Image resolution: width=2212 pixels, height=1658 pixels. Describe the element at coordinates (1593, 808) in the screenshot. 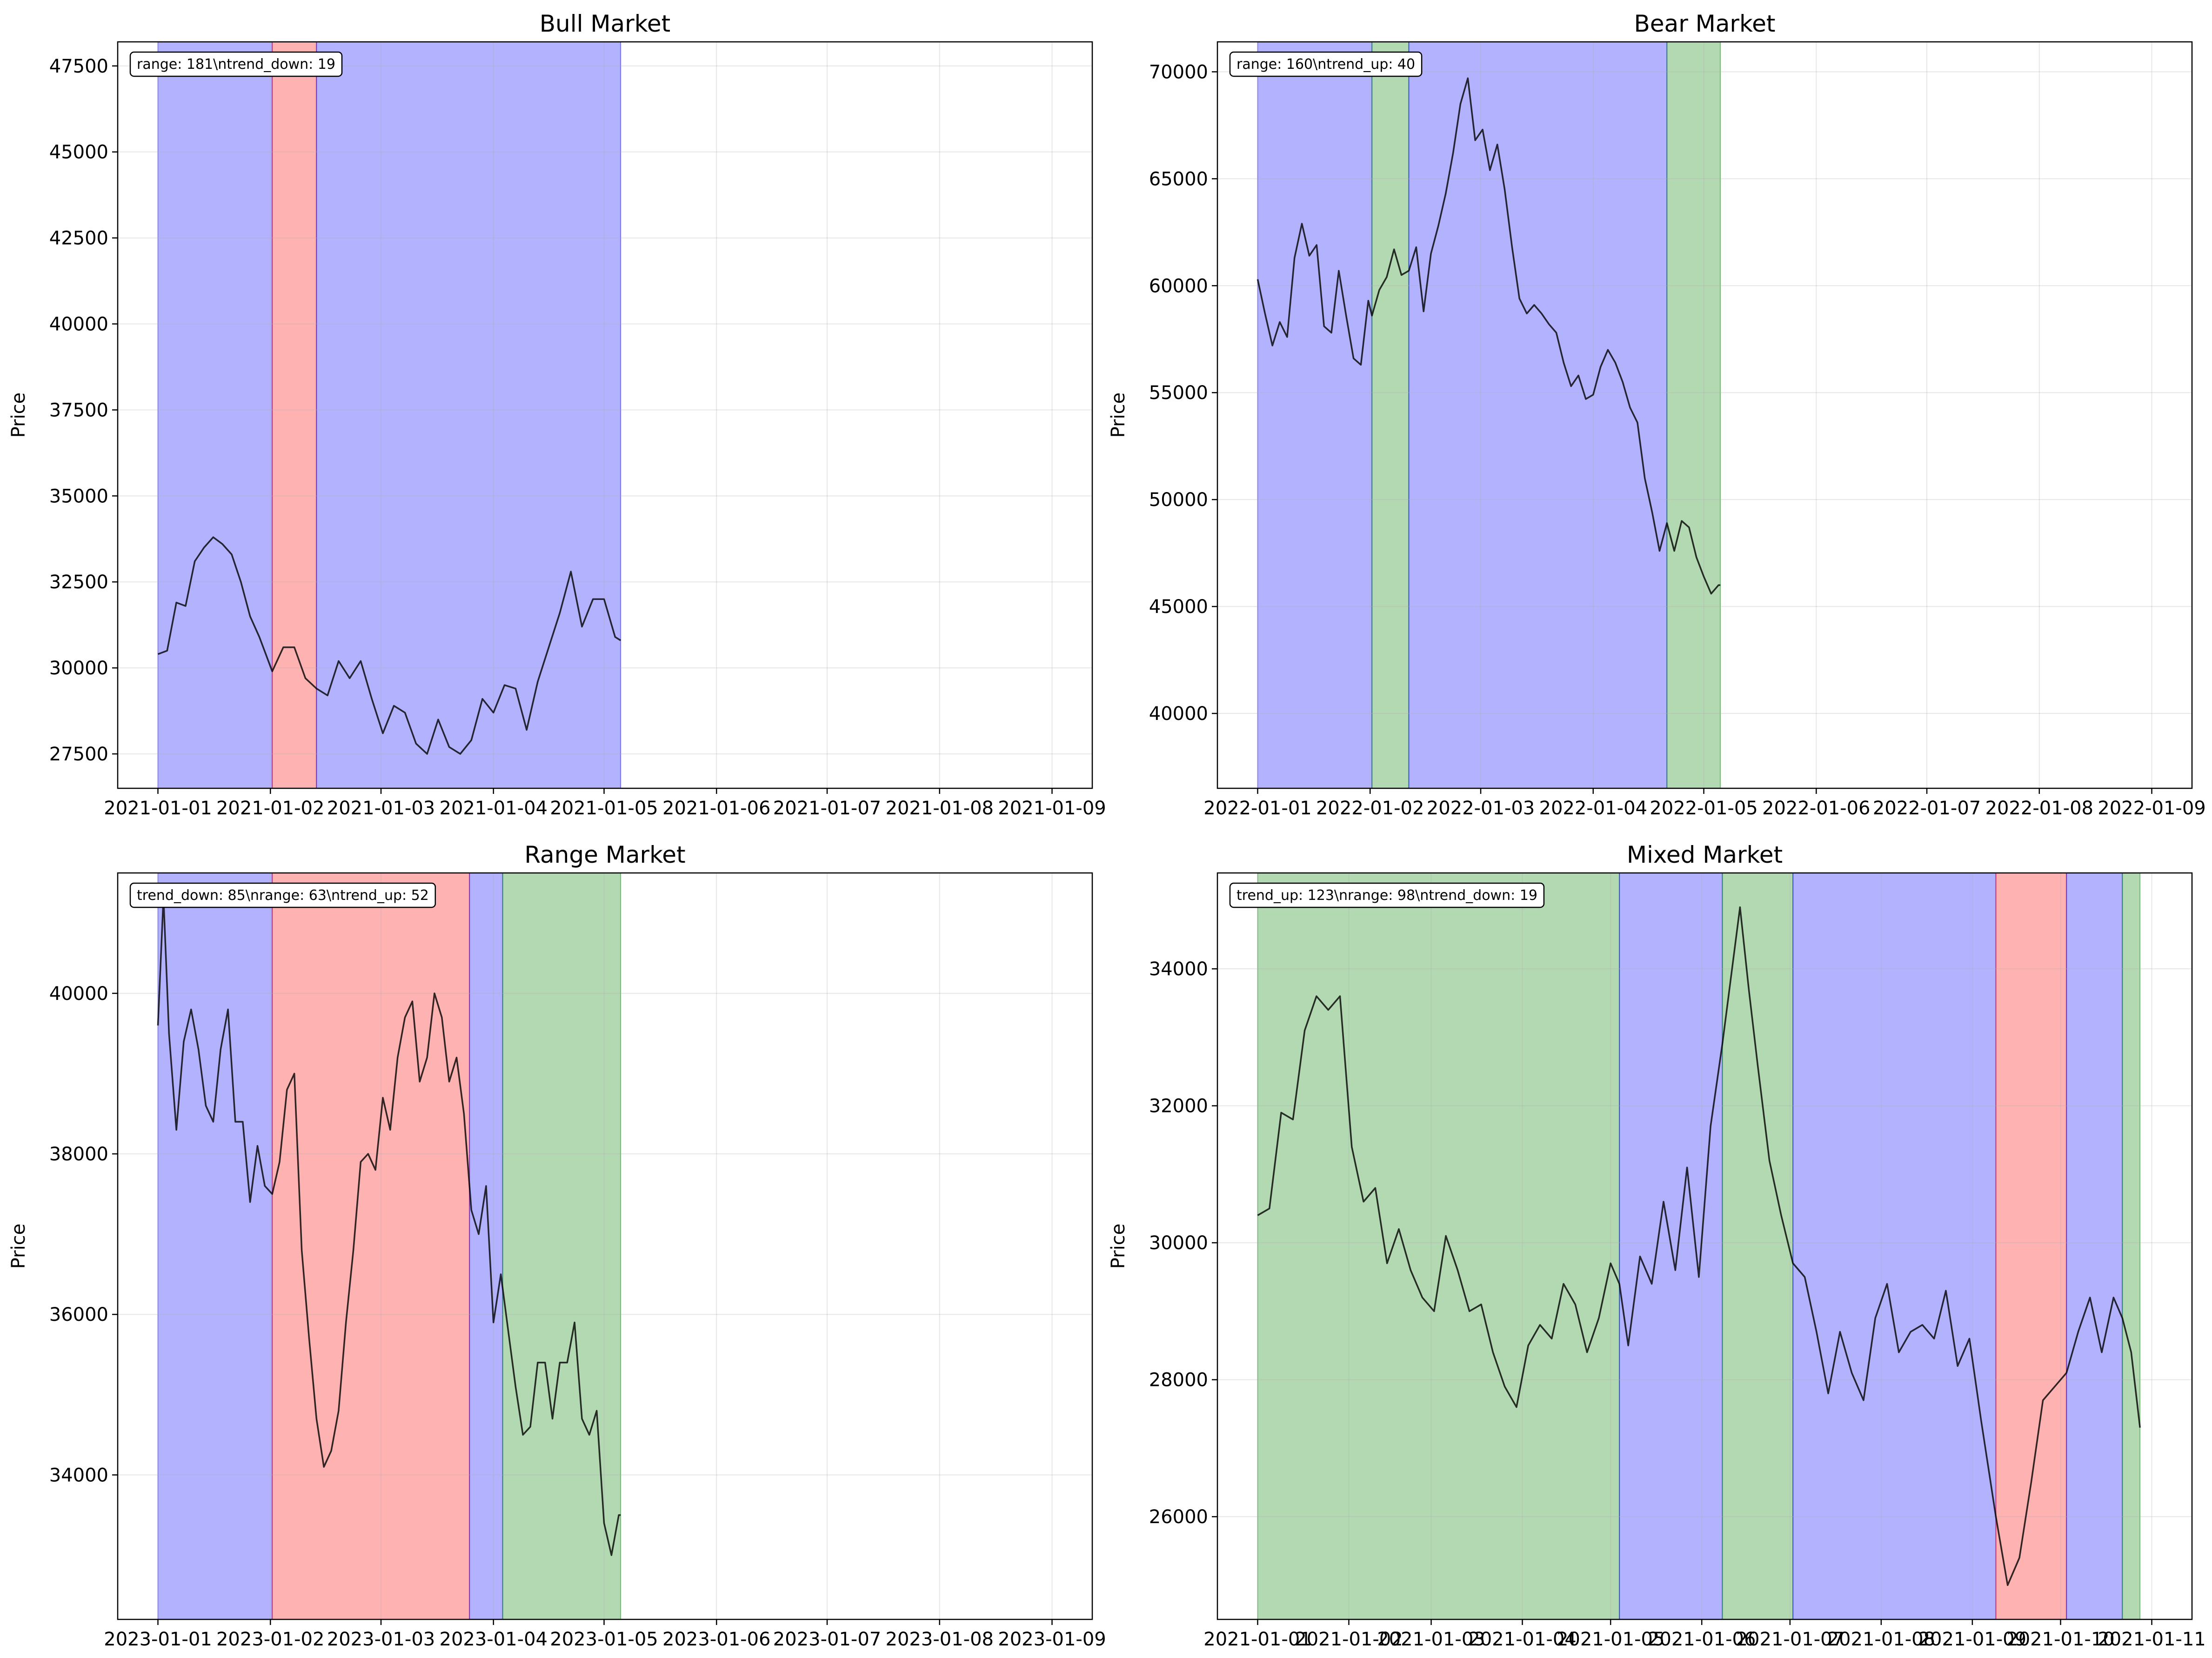

I see `x-tick-label: 2022-01-04` at that location.